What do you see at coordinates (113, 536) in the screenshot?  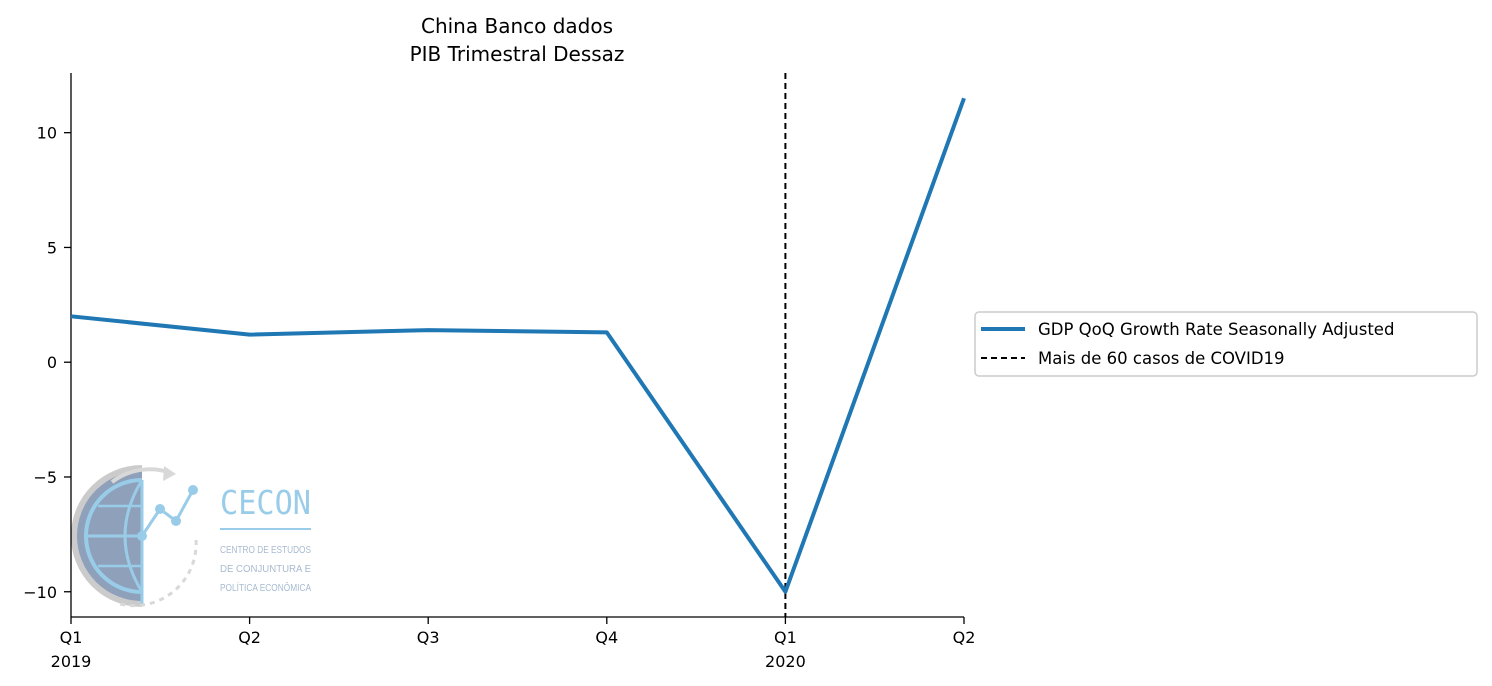 I see `logo-globe-outline` at bounding box center [113, 536].